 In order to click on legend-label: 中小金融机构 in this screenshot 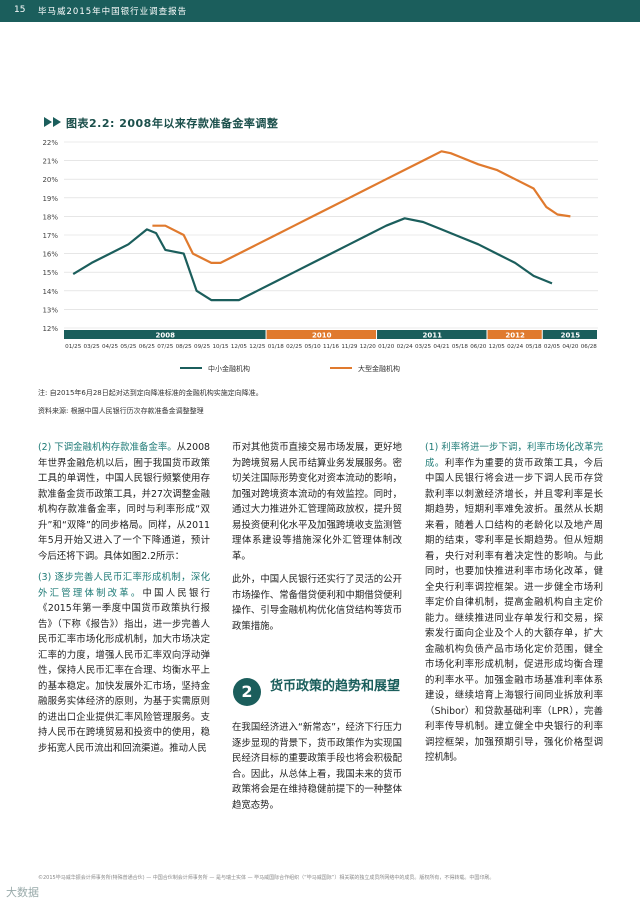, I will do `click(229, 368)`.